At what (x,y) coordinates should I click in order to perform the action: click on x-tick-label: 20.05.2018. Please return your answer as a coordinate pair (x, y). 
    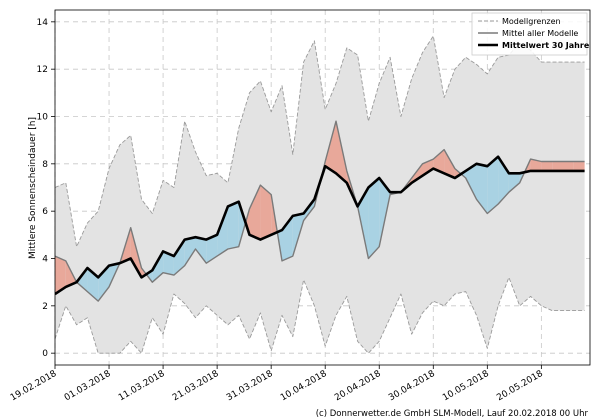
    Looking at the image, I should click on (520, 386).